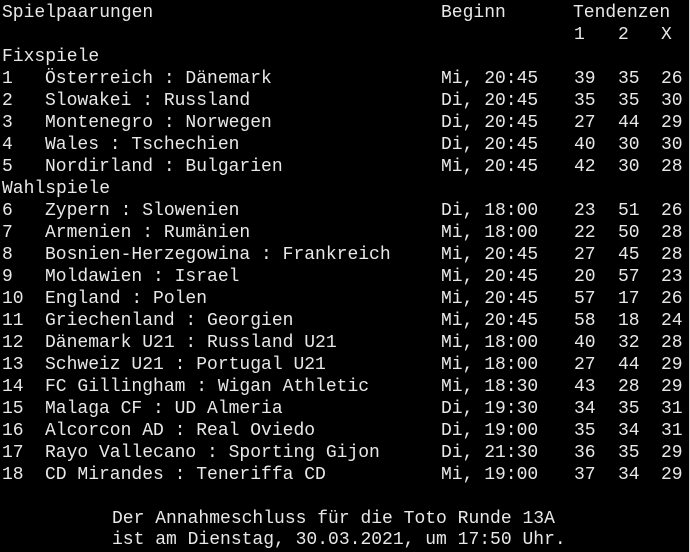 The image size is (690, 552). What do you see at coordinates (629, 321) in the screenshot?
I see `tendency-2-value: 18` at bounding box center [629, 321].